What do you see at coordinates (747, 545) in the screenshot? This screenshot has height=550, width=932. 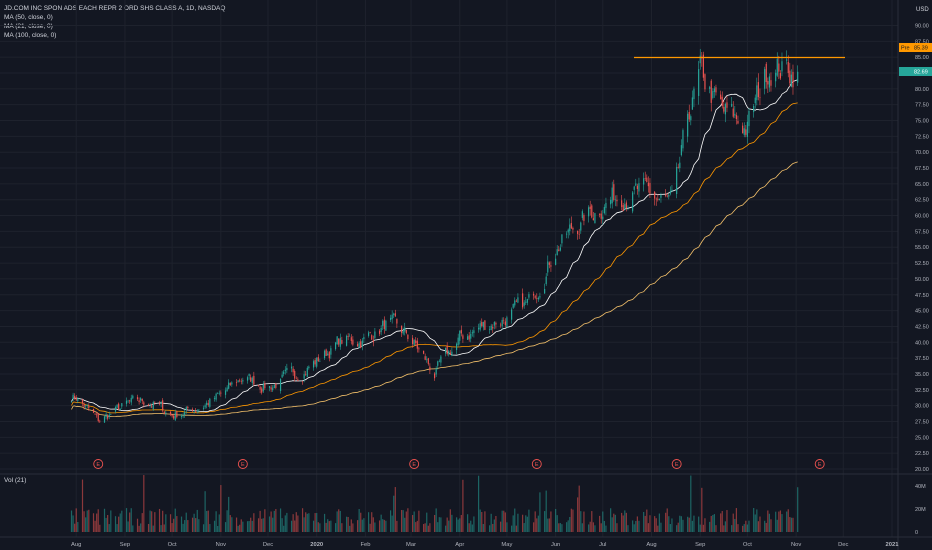 I see `time-tick: Oct` at bounding box center [747, 545].